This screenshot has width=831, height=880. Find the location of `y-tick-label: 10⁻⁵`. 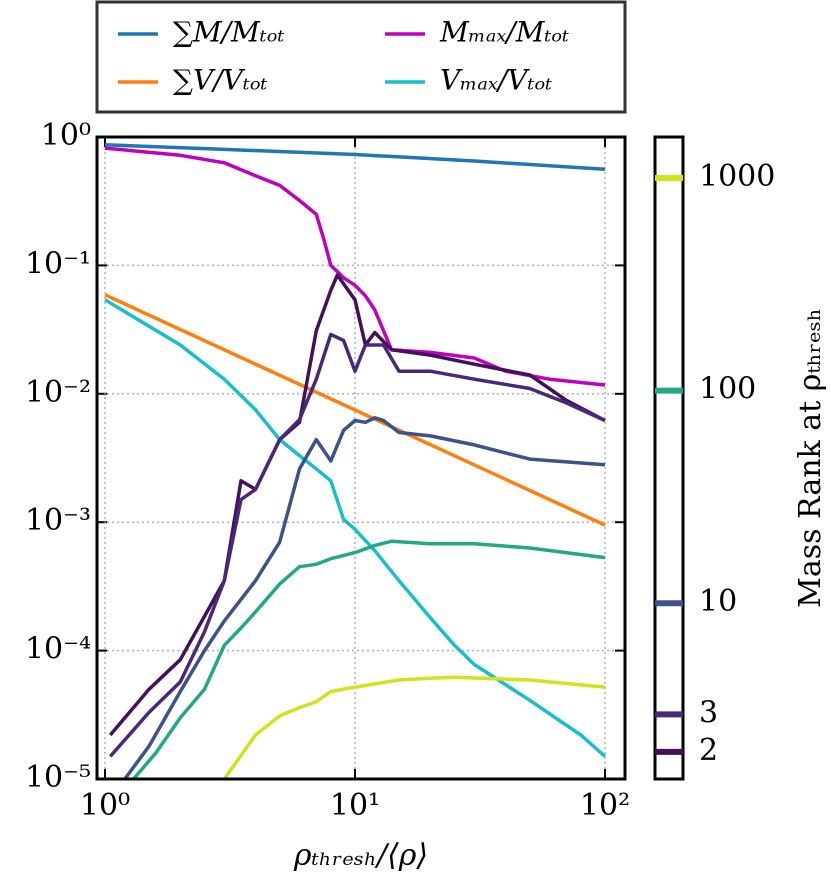

y-tick-label: 10⁻⁵ is located at coordinates (58, 777).